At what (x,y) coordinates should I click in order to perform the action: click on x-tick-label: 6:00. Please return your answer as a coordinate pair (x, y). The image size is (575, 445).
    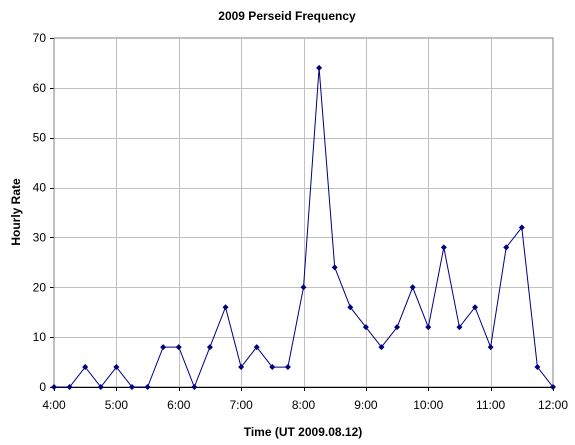
    Looking at the image, I should click on (179, 405).